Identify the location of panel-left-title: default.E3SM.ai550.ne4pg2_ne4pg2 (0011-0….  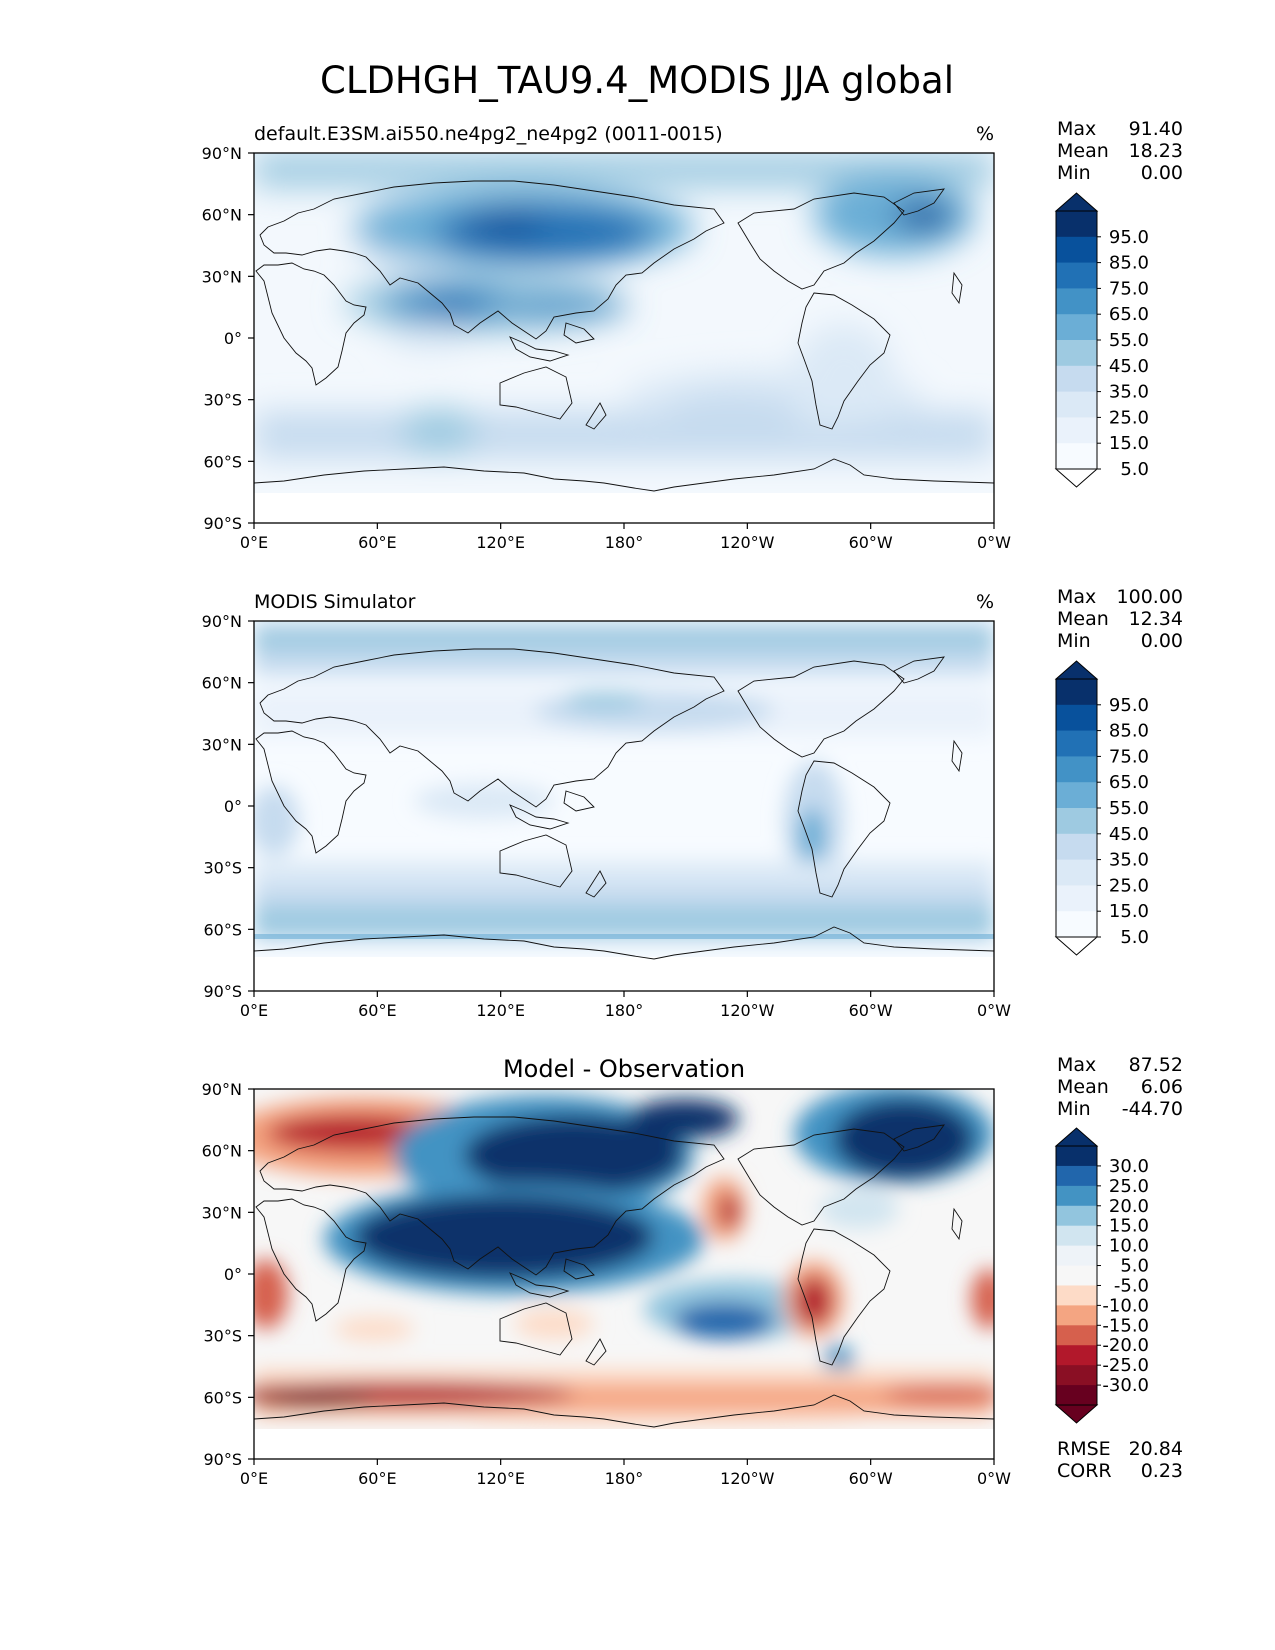
(488, 134).